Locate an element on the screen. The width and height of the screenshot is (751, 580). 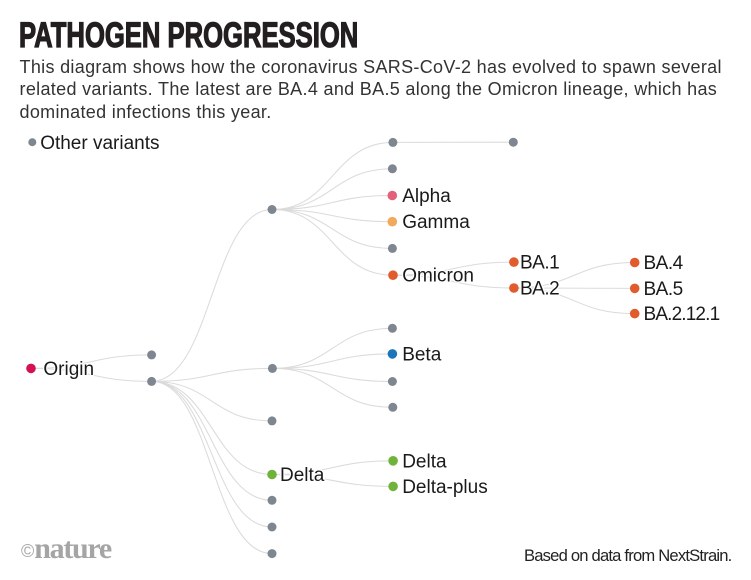
svg-text: Origin is located at coordinates (68, 369).